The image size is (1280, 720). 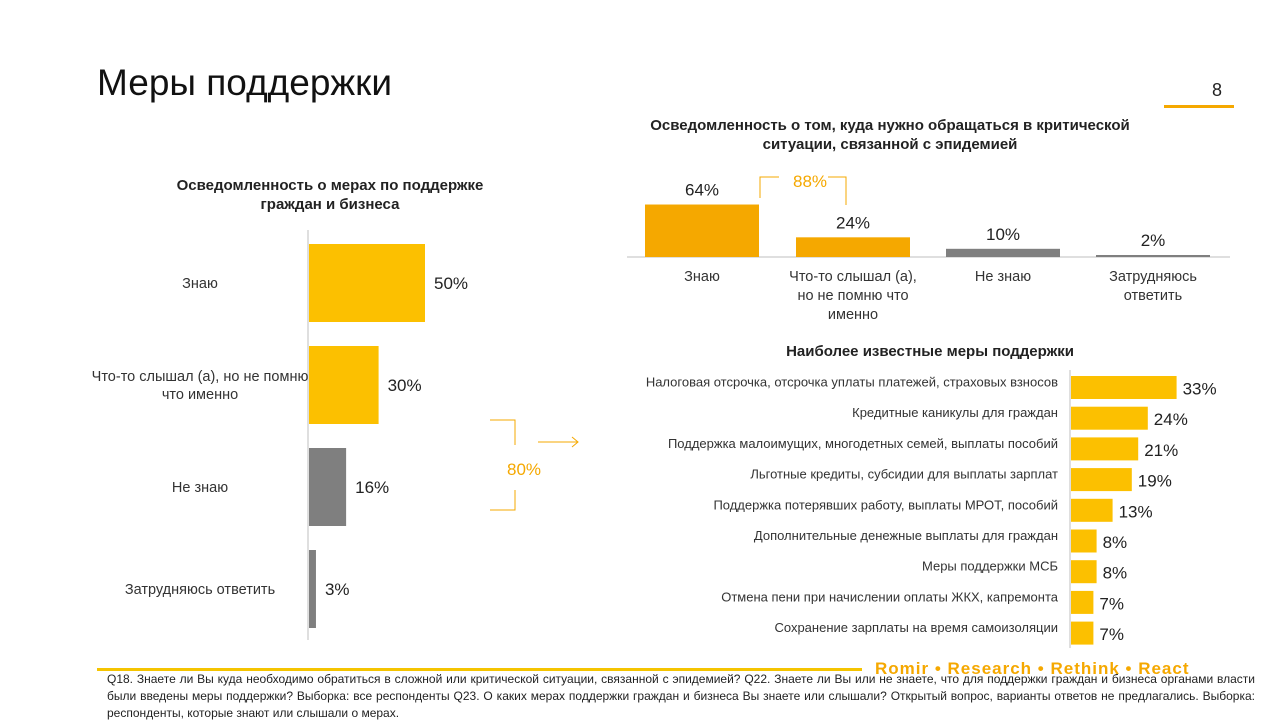 What do you see at coordinates (1217, 90) in the screenshot?
I see `page-number: 8` at bounding box center [1217, 90].